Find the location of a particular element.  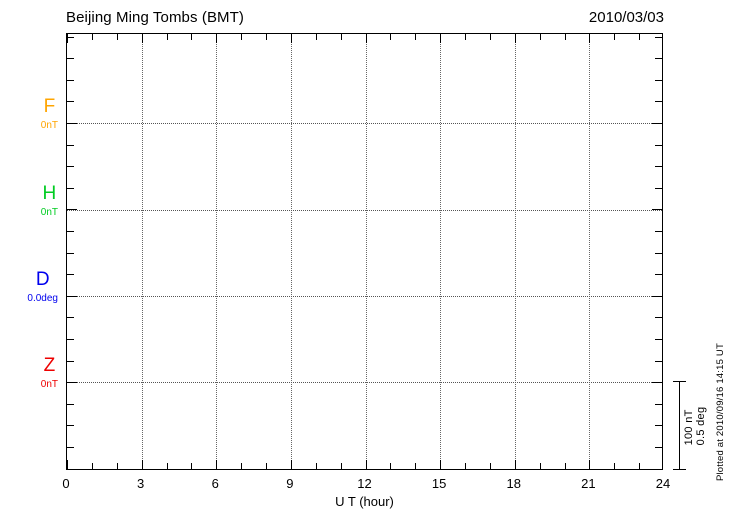

x-tick-label: 3 is located at coordinates (141, 483).